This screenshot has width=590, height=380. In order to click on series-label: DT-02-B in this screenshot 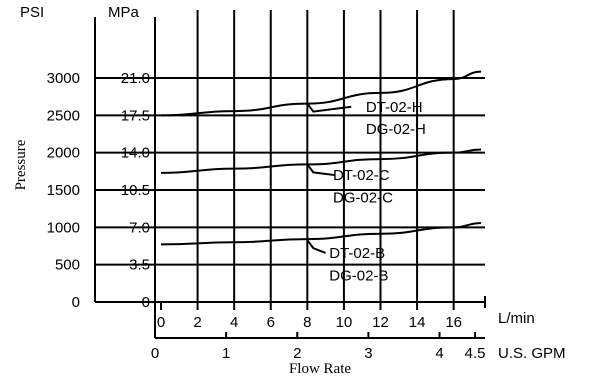, I will do `click(357, 253)`.